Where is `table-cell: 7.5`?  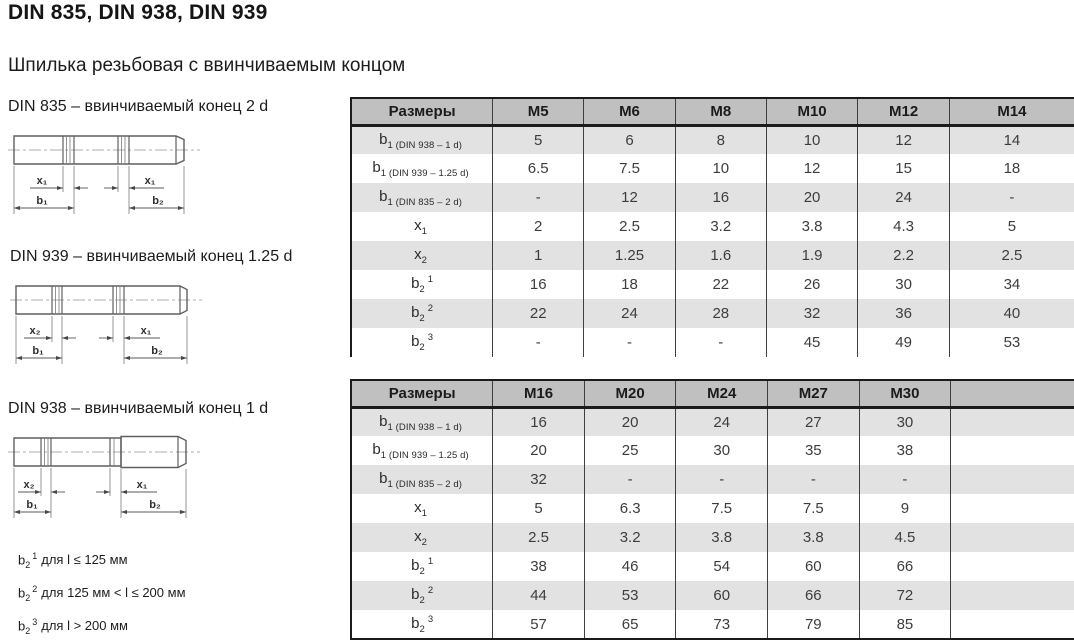
table-cell: 7.5 is located at coordinates (721, 508).